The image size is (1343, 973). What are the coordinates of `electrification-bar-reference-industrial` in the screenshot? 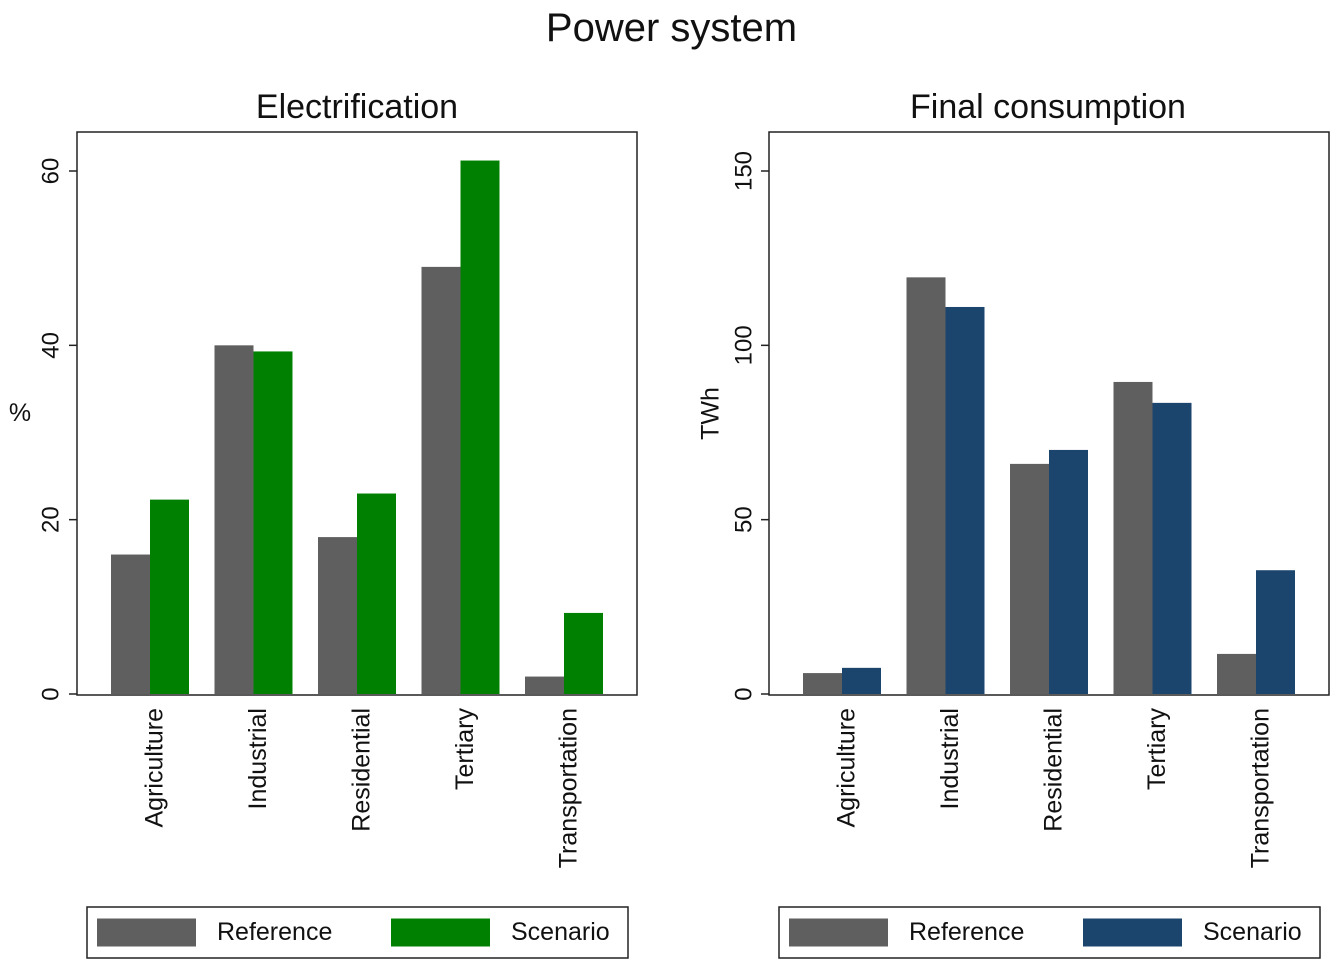 It's located at (234, 519).